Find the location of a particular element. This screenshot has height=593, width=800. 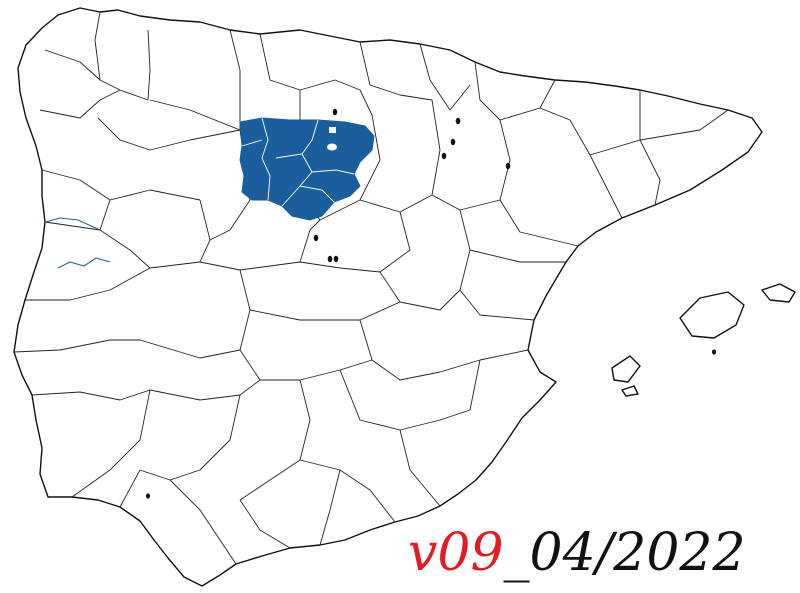

menorca-outline is located at coordinates (778, 293).